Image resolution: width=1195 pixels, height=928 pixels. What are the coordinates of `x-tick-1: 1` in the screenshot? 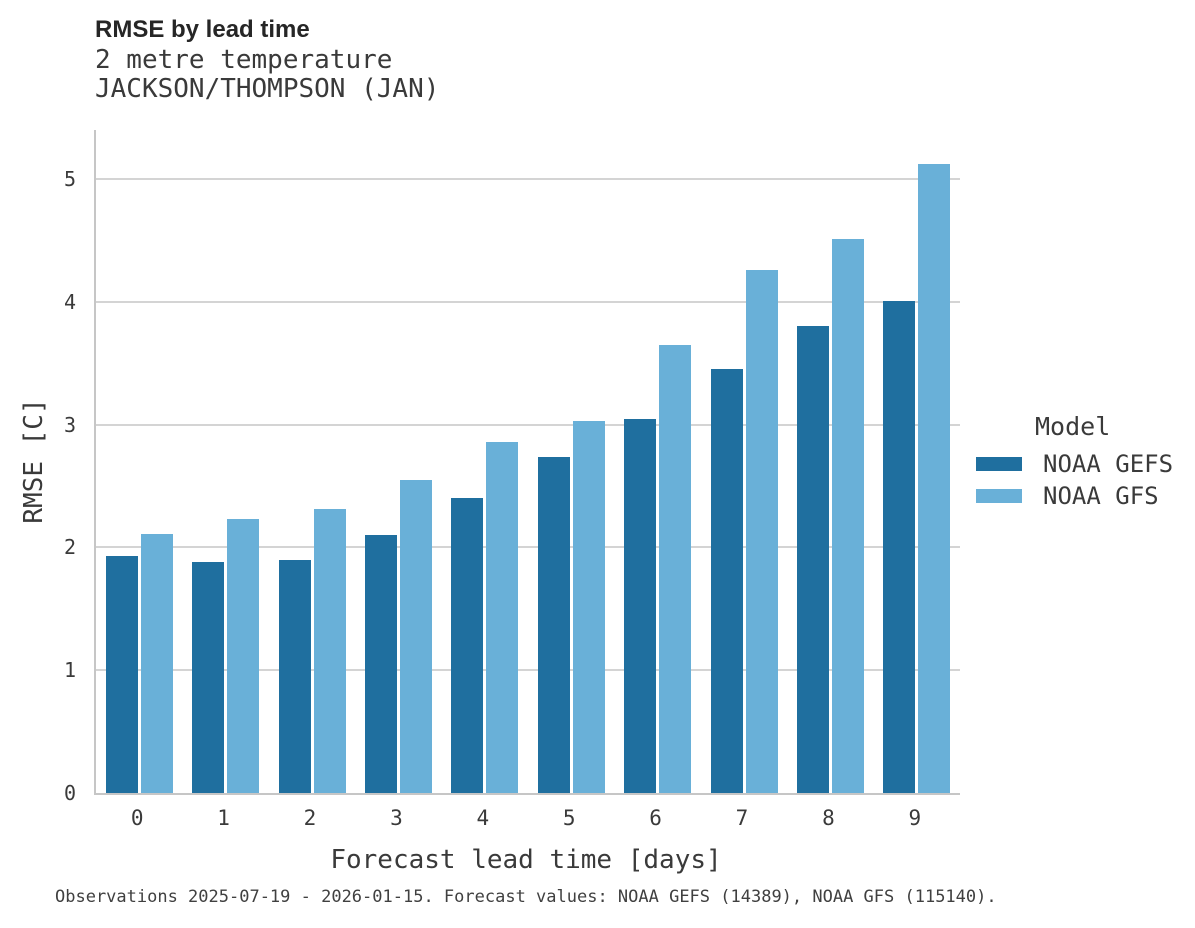 It's located at (223, 818).